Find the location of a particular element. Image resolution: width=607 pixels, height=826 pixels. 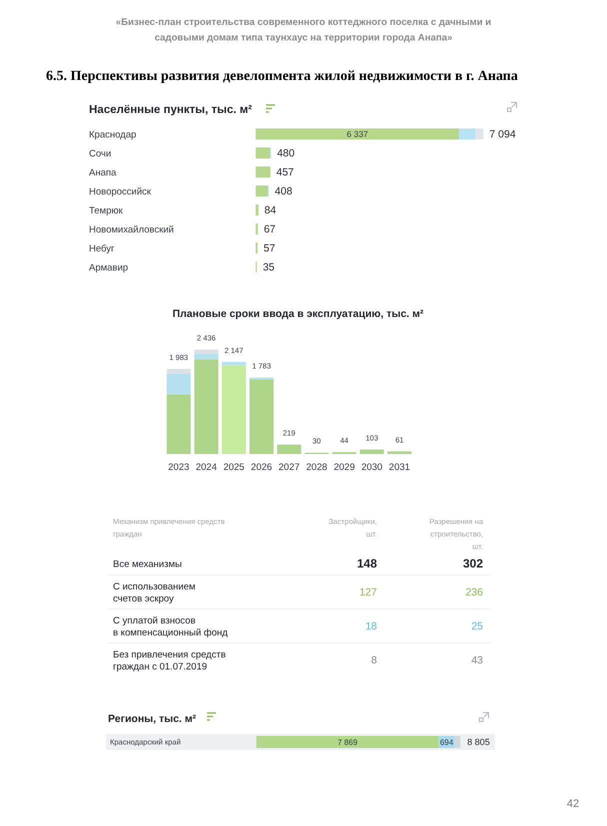

y-tick-label: Краснодар is located at coordinates (112, 134).